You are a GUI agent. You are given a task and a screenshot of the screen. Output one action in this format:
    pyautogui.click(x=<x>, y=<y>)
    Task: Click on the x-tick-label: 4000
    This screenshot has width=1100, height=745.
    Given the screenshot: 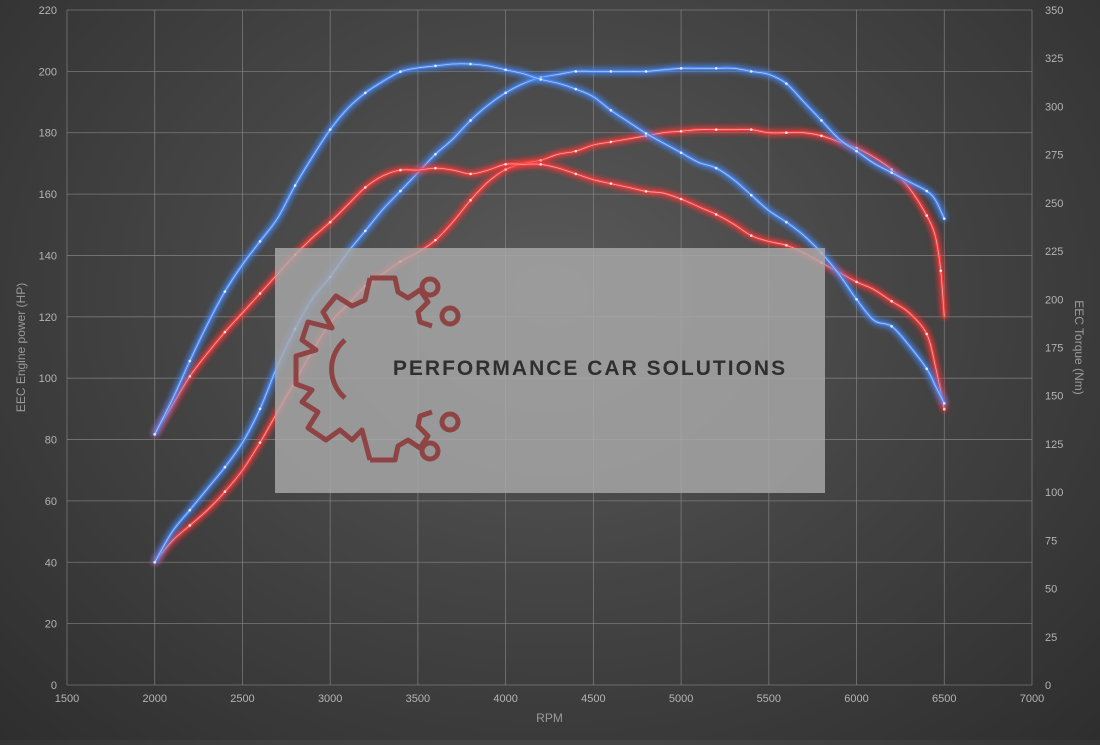 What is the action you would take?
    pyautogui.click(x=505, y=699)
    